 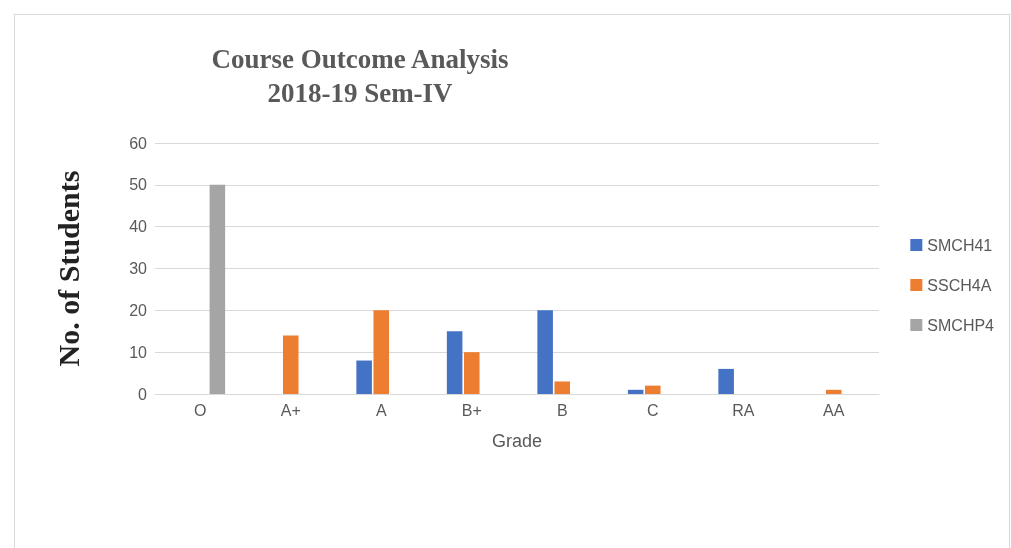 I want to click on y-tick-label: 30, so click(x=138, y=268).